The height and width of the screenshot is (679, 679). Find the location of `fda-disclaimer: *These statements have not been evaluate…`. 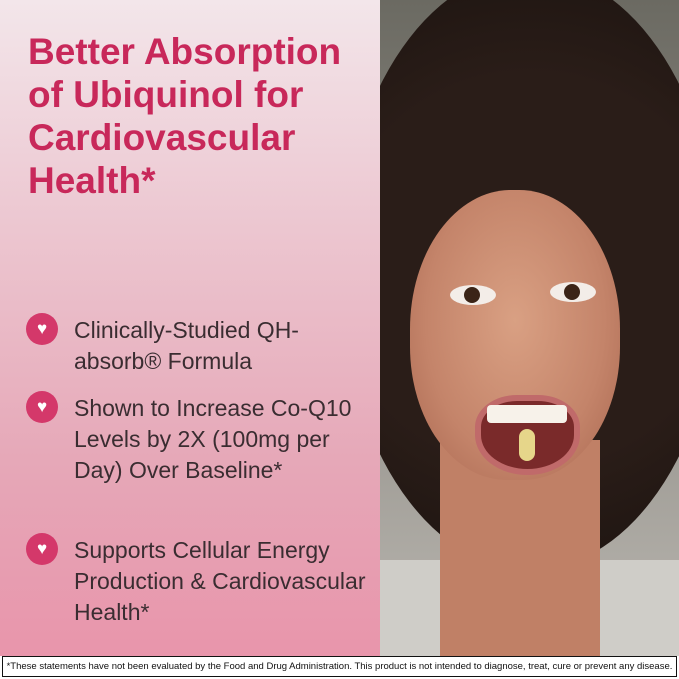

fda-disclaimer: *These statements have not been evaluate… is located at coordinates (339, 666).